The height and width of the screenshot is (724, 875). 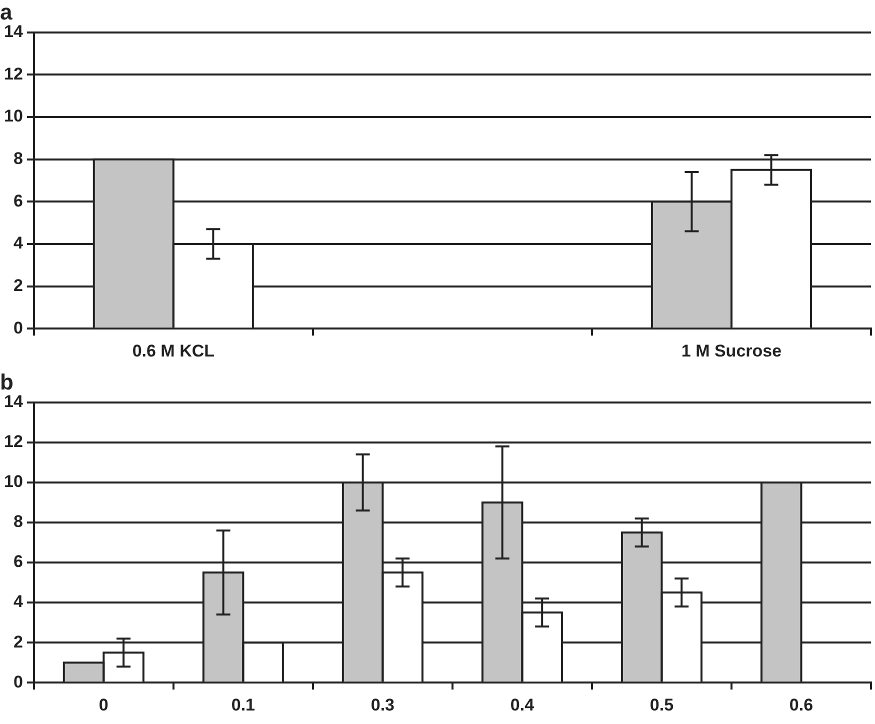 What do you see at coordinates (801, 704) in the screenshot?
I see `x-tick-label: 0.6` at bounding box center [801, 704].